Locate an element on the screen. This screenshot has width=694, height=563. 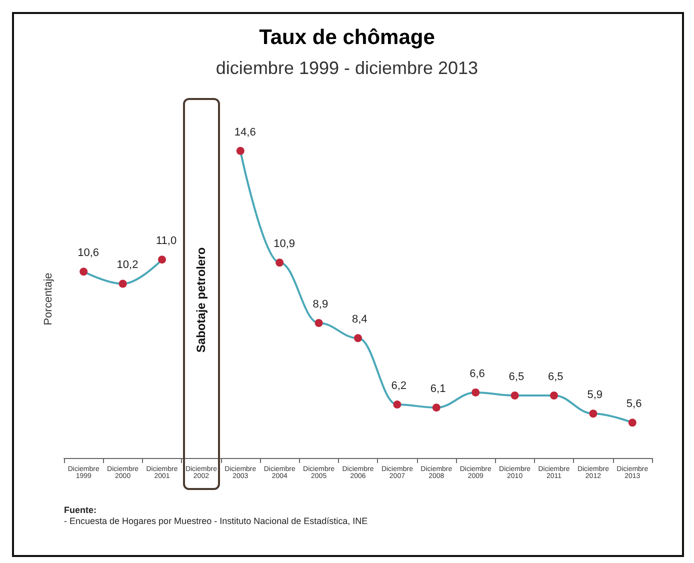
data-label: 10,6 is located at coordinates (89, 253).